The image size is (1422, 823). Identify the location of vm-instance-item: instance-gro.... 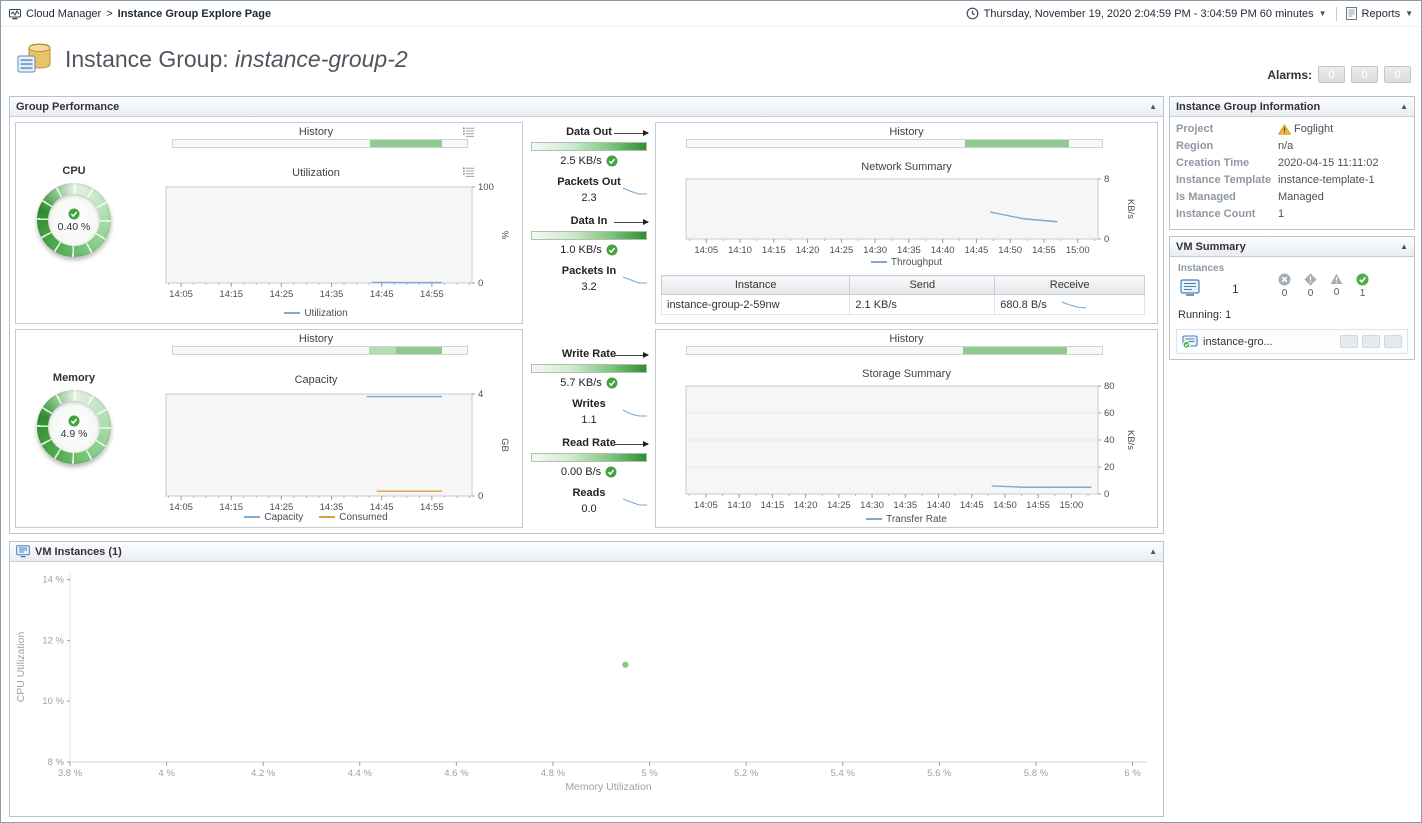
(1292, 341).